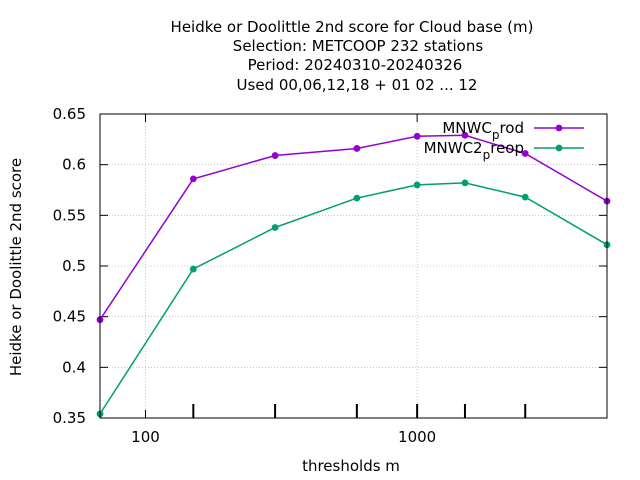  What do you see at coordinates (474, 150) in the screenshot?
I see `legend-label: MNWC2preop` at bounding box center [474, 150].